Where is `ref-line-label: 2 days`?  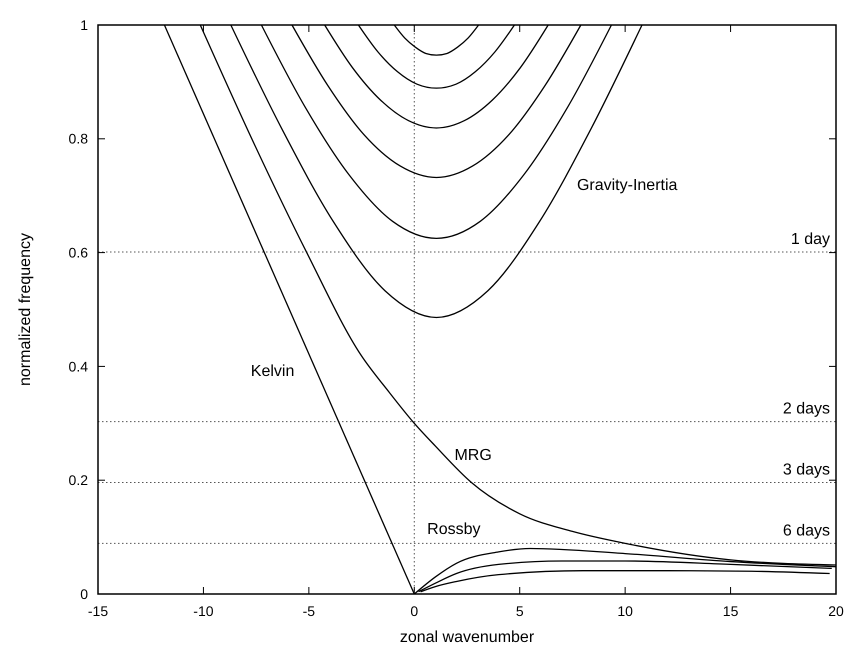
ref-line-label: 2 days is located at coordinates (806, 409).